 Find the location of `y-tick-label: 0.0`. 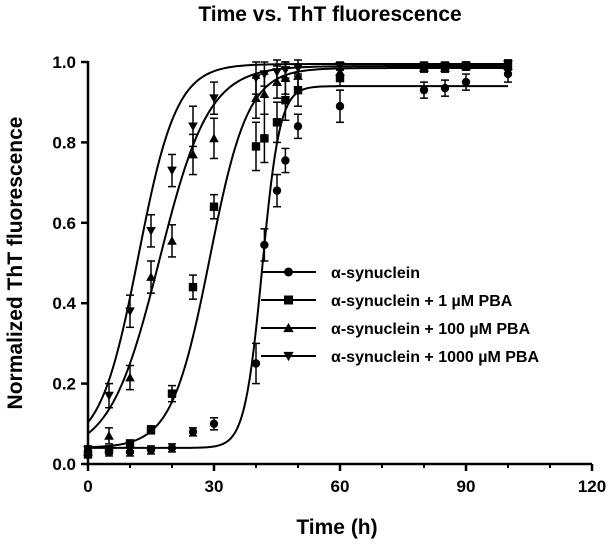

y-tick-label: 0.0 is located at coordinates (64, 464).